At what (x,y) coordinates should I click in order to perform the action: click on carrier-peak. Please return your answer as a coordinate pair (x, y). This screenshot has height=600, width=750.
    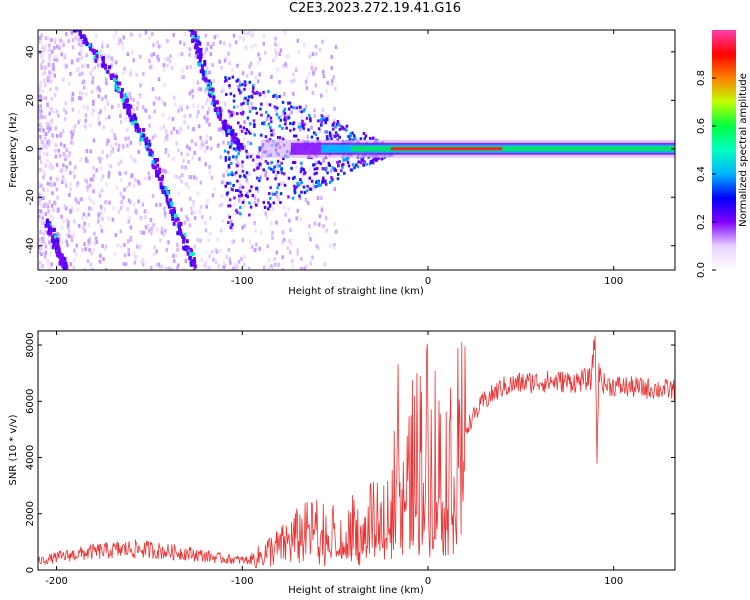
    Looking at the image, I should click on (446, 149).